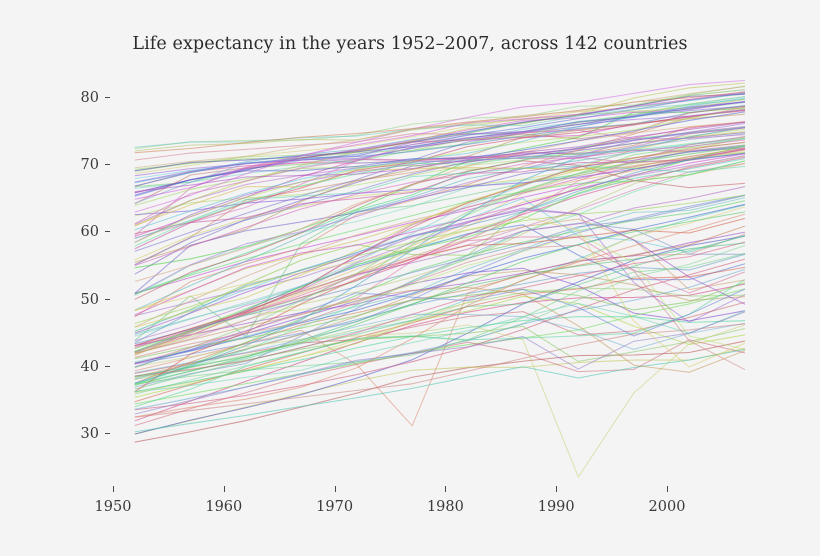  I want to click on y-axis-tick: 80, so click(75, 98).